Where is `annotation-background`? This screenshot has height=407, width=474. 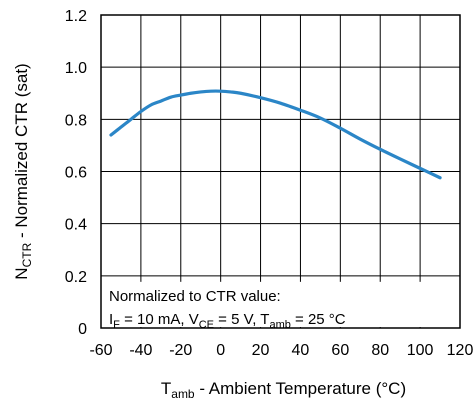
annotation-background is located at coordinates (271, 304).